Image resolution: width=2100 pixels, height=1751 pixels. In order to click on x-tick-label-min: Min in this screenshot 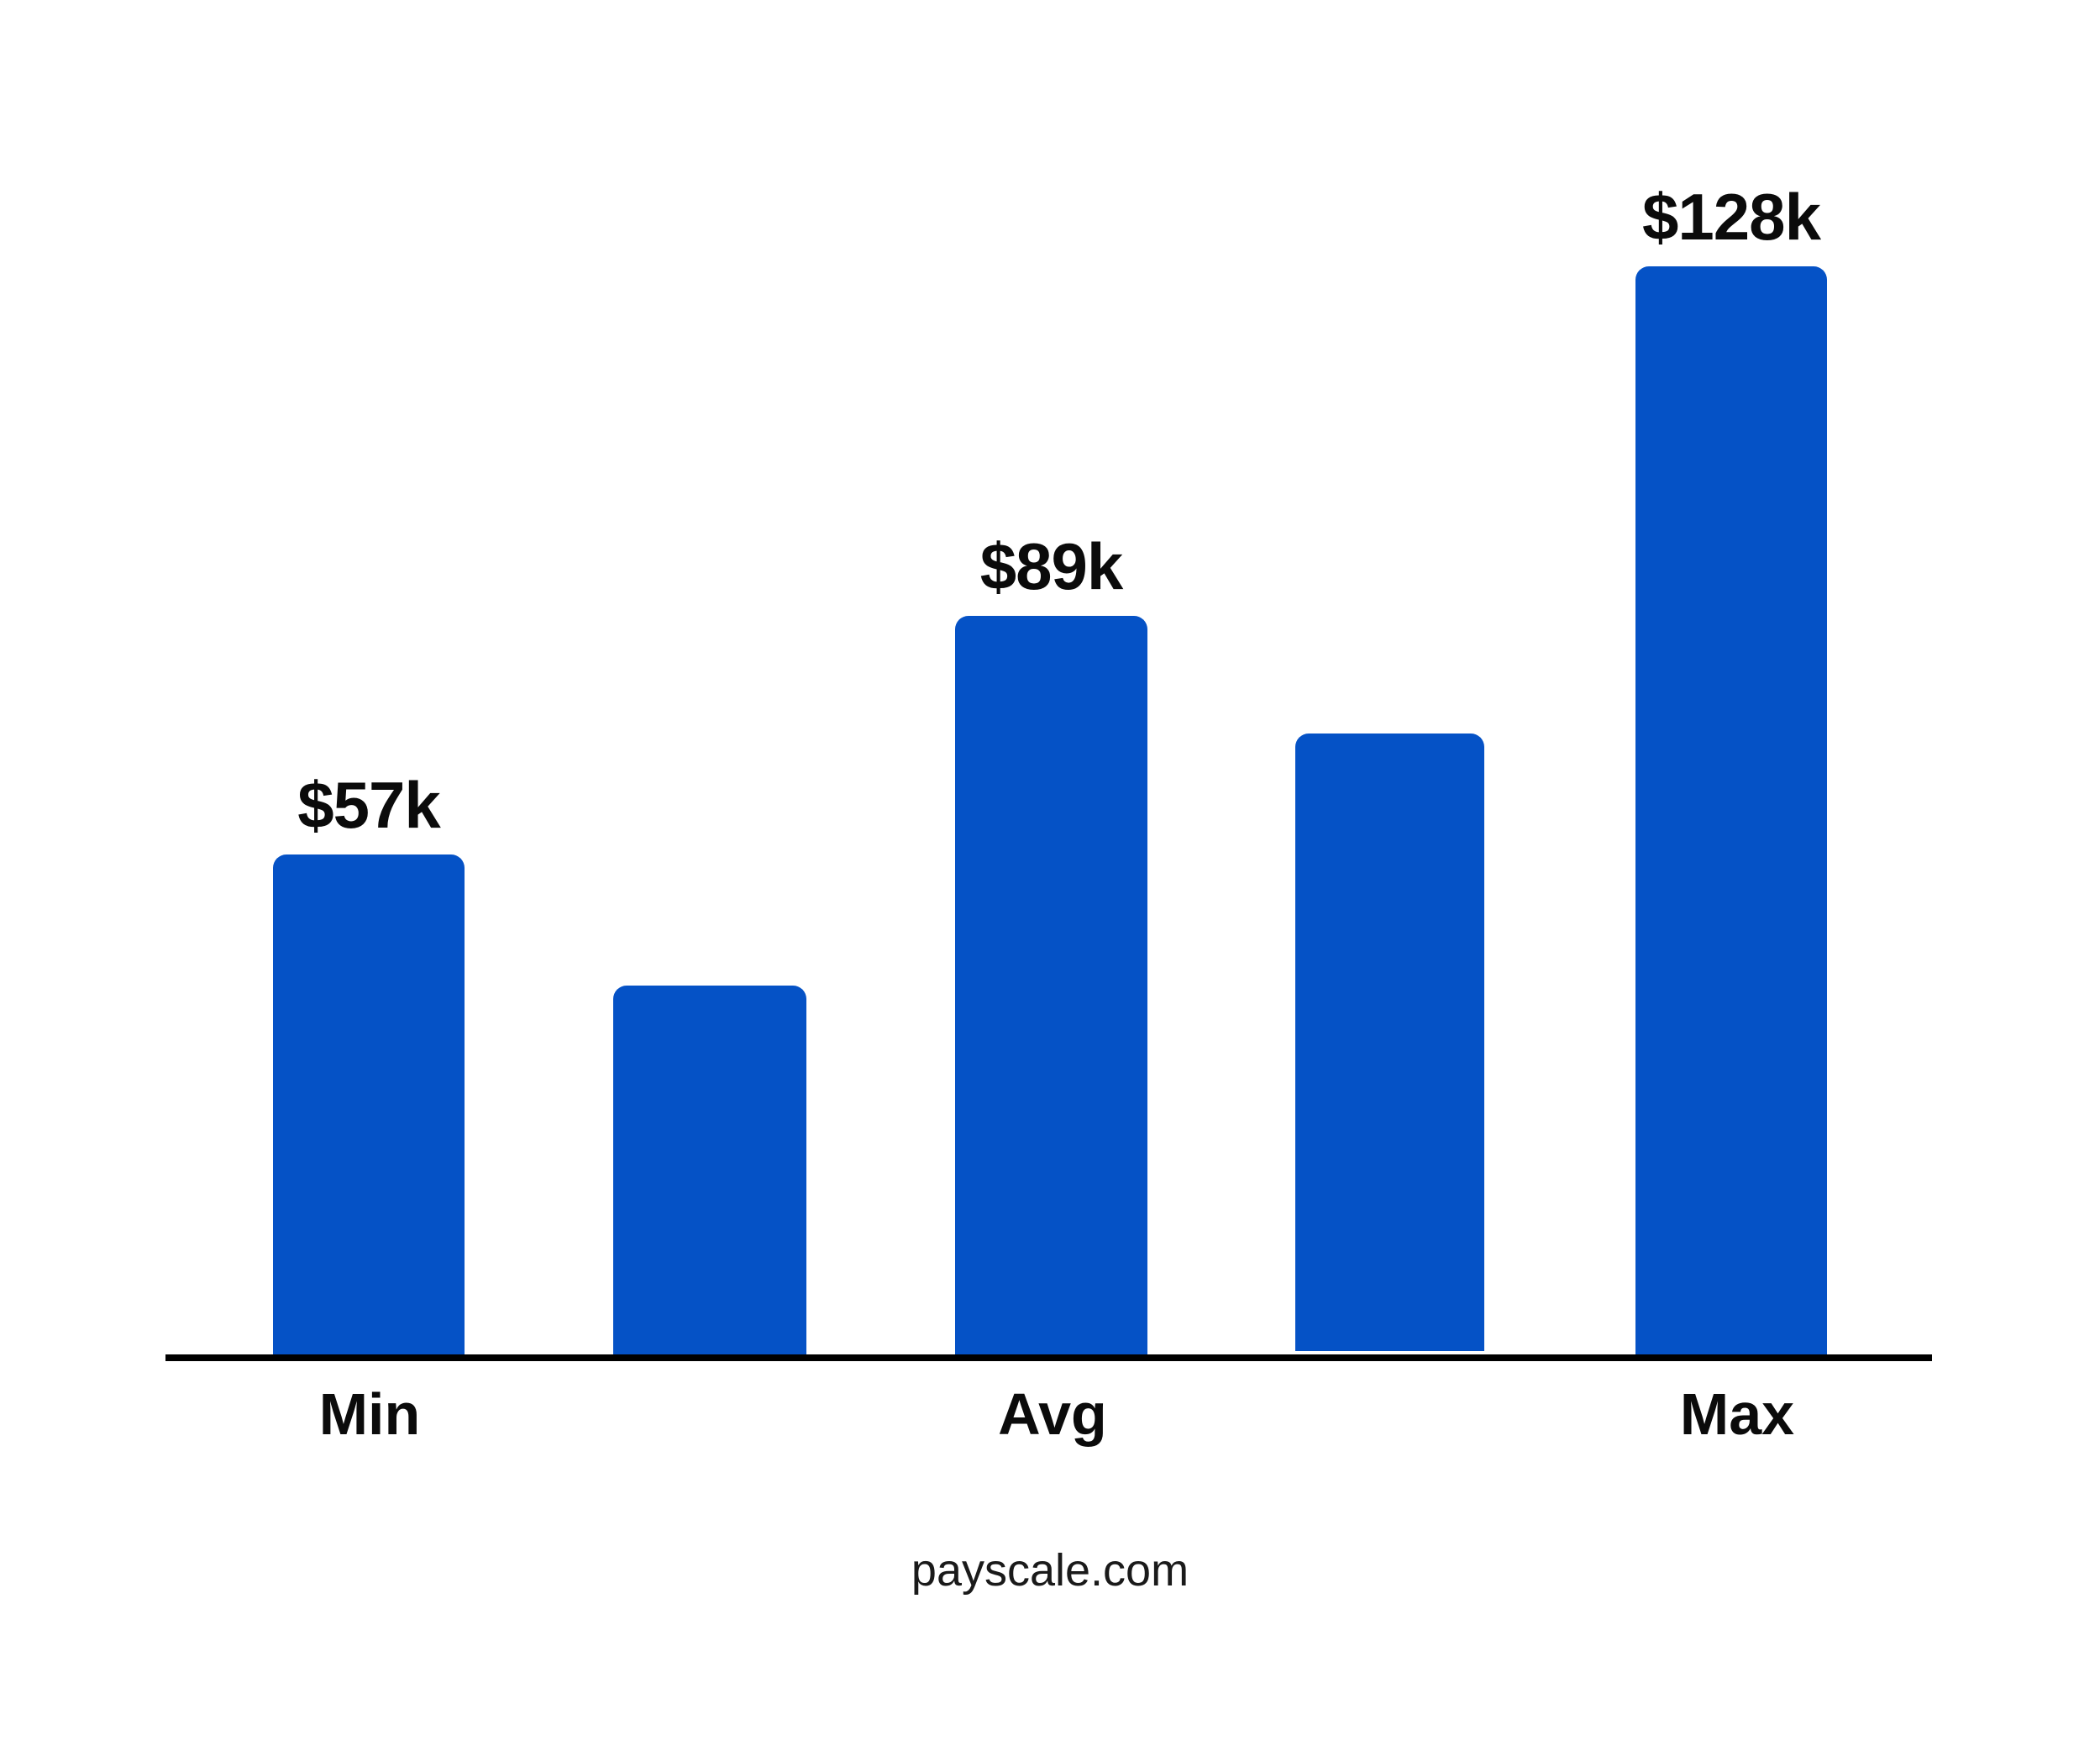, I will do `click(369, 1414)`.